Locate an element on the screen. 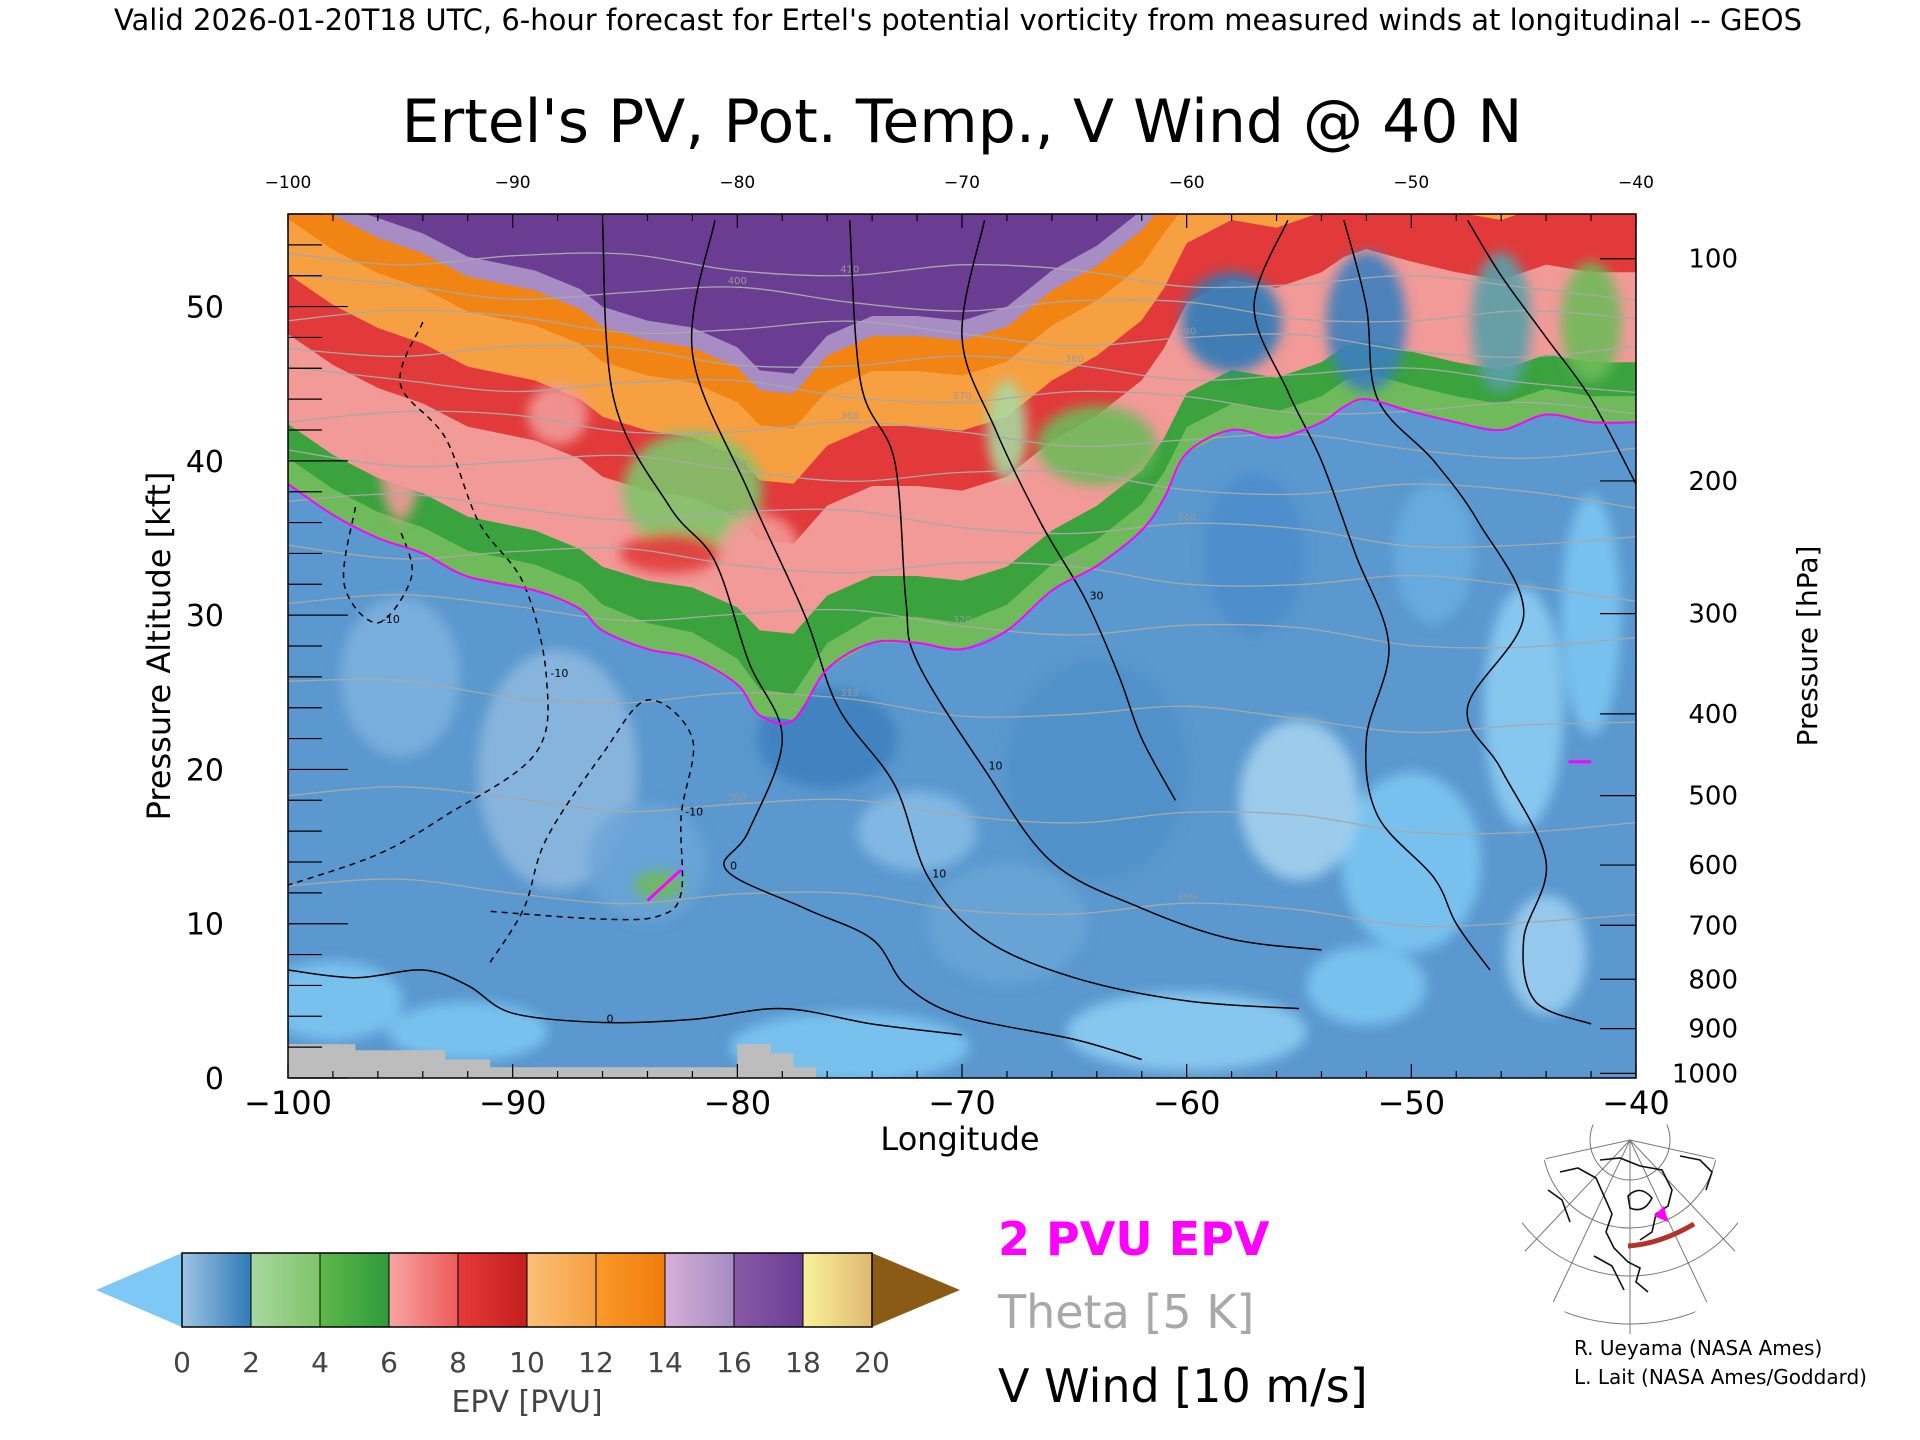 The image size is (1920, 1440). legend-v-wind: V Wind [10 m/s] is located at coordinates (1183, 1386).